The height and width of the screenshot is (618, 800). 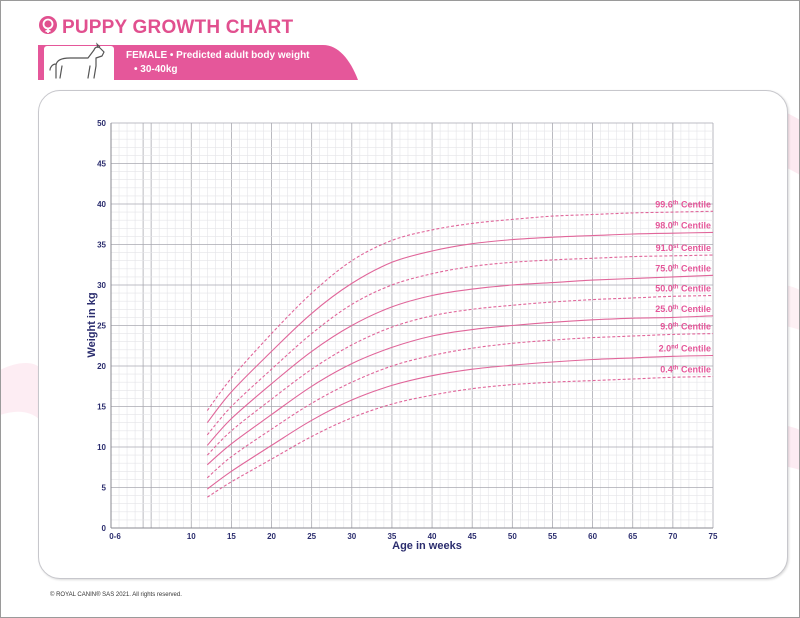 I want to click on centile-label: 9.0th Centile, so click(x=685, y=327).